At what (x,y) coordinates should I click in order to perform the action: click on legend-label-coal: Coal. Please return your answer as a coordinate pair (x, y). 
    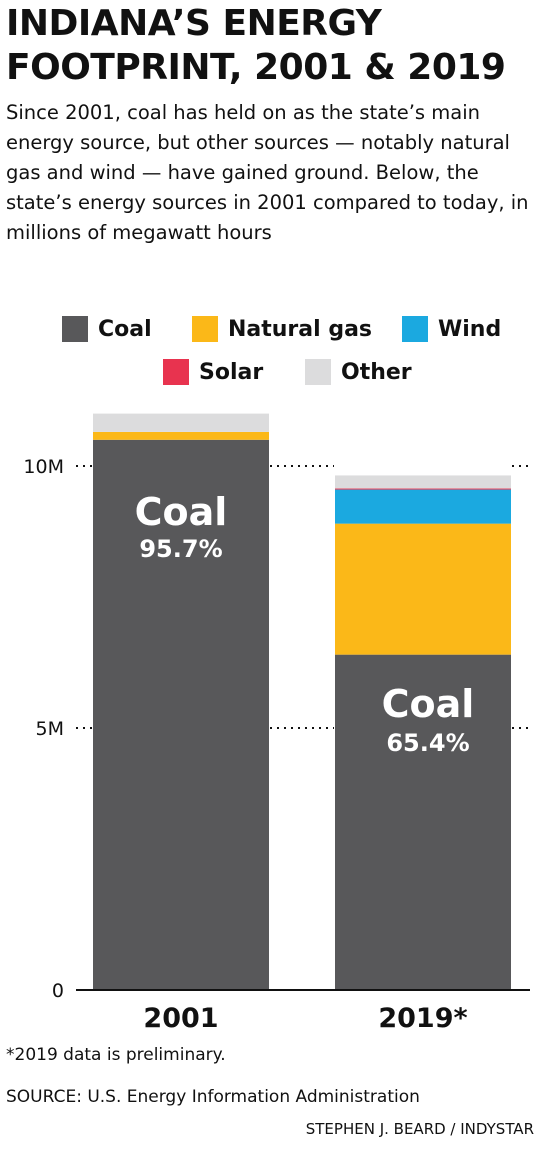
    Looking at the image, I should click on (125, 329).